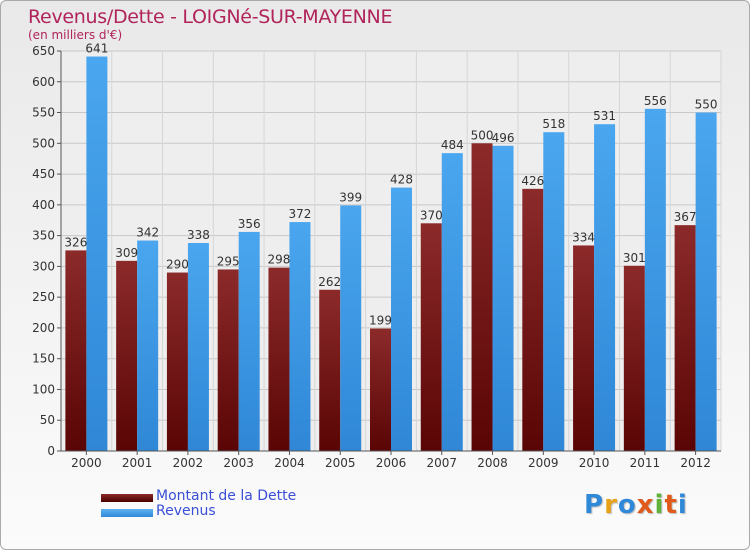 The image size is (750, 550). I want to click on x-tick-label: 2004, so click(289, 463).